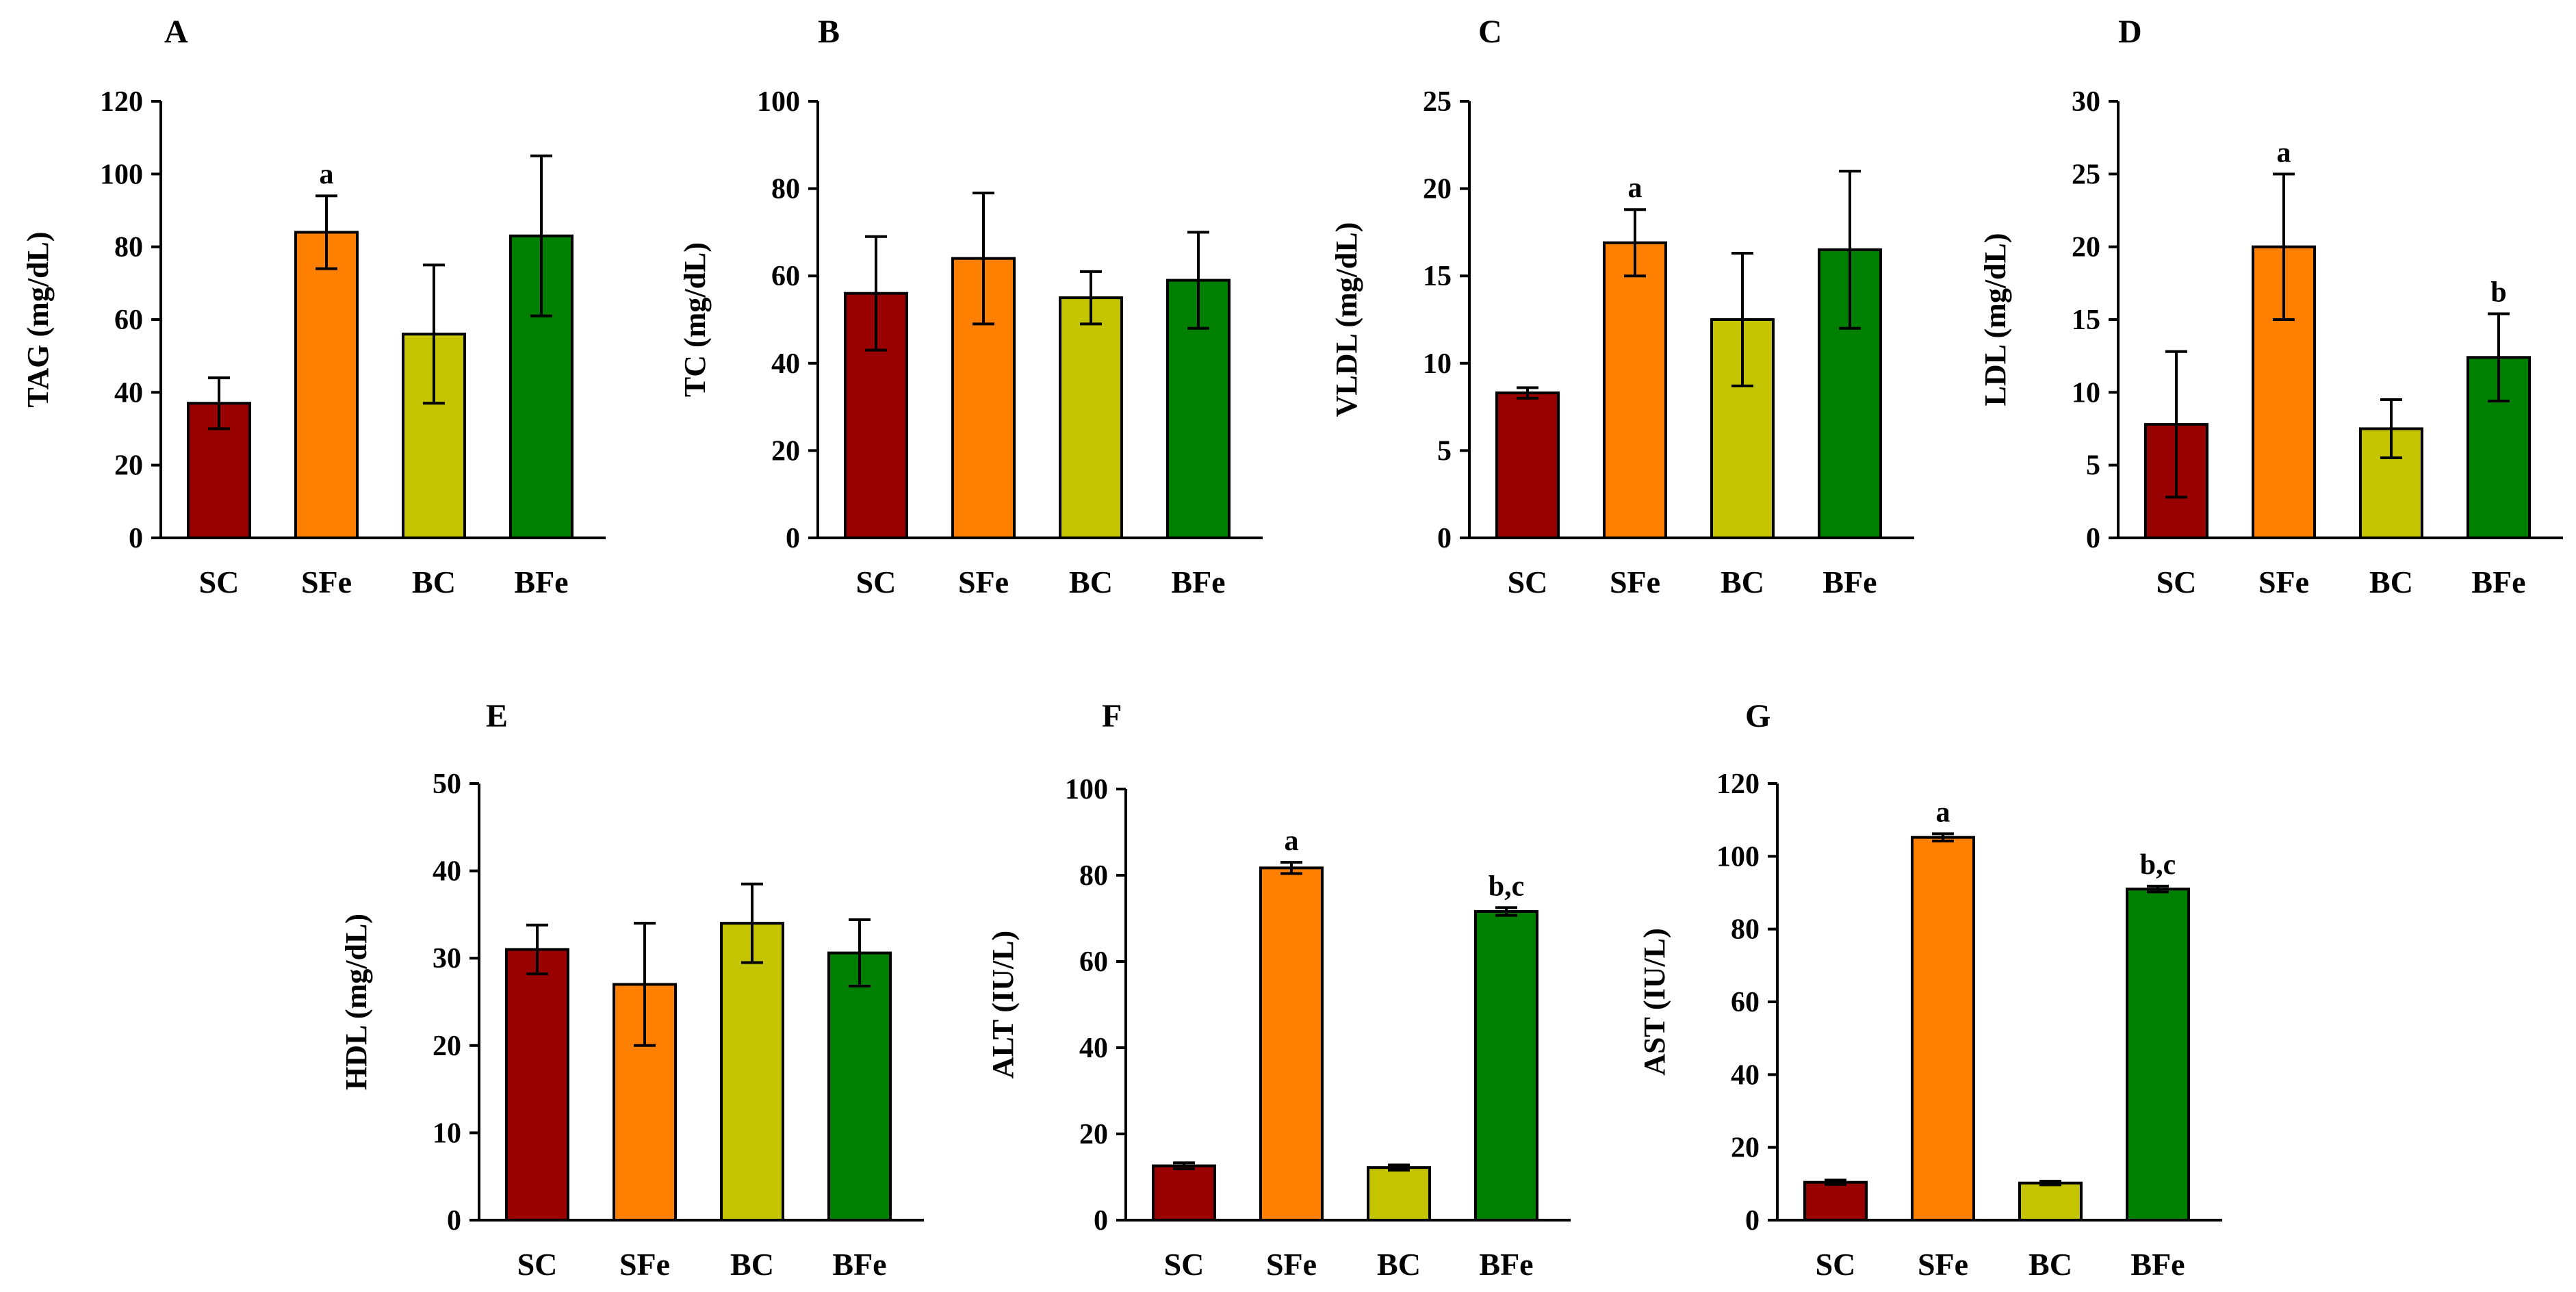  I want to click on y-axis-title: TAG (mg/dL), so click(38, 319).